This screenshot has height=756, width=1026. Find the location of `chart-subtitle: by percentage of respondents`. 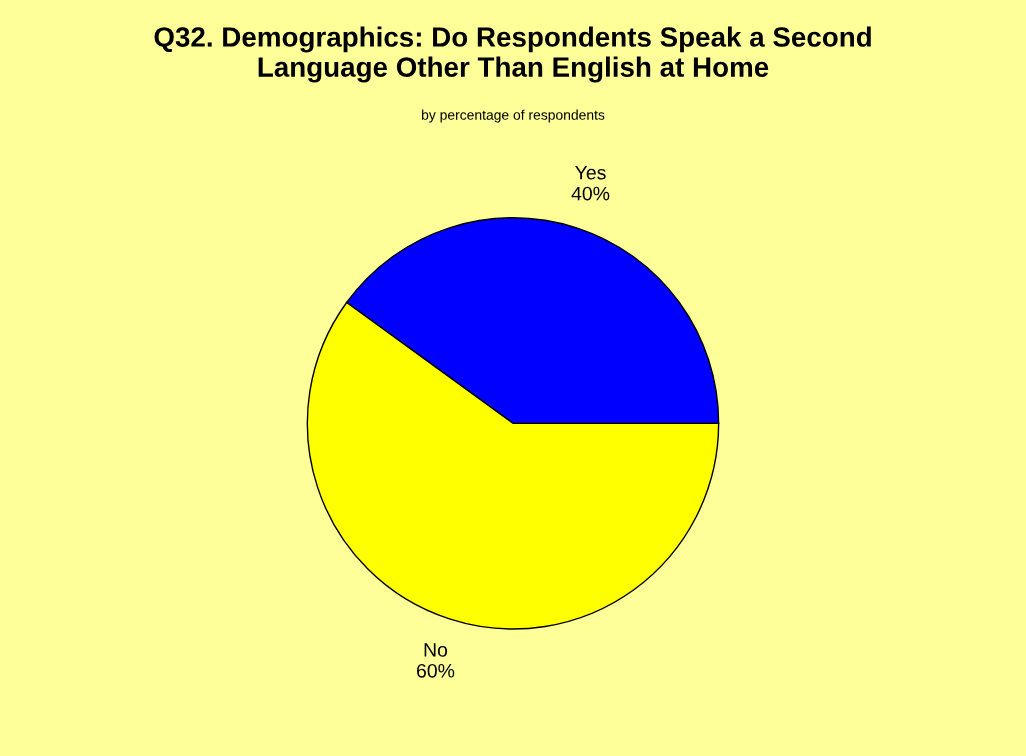

chart-subtitle: by percentage of respondents is located at coordinates (513, 116).